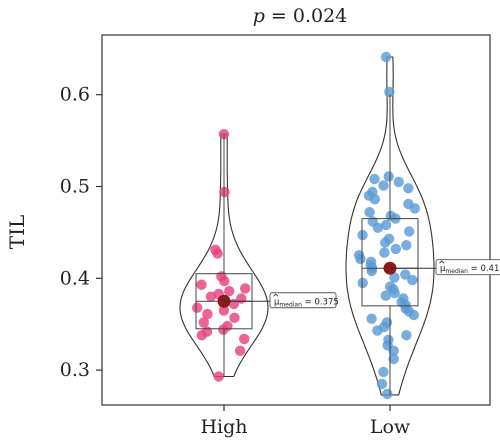 The height and width of the screenshot is (443, 500). What do you see at coordinates (390, 427) in the screenshot?
I see `x-tick-label-low: Low` at bounding box center [390, 427].